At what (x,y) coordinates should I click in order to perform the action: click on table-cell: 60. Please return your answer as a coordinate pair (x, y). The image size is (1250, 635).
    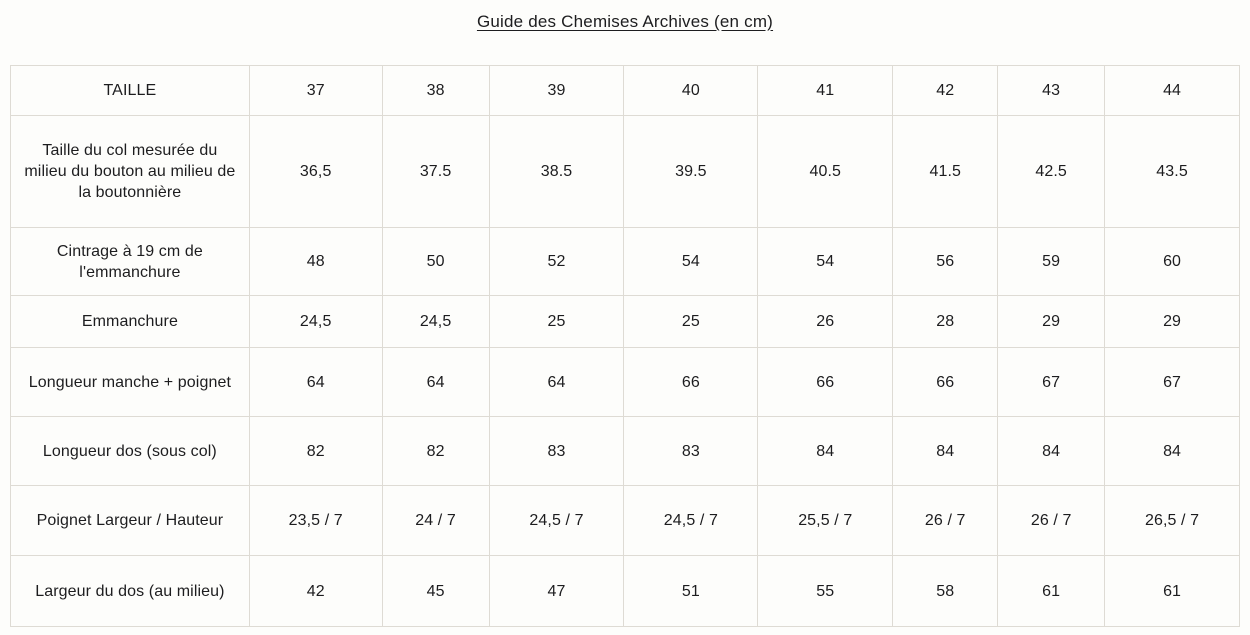
    Looking at the image, I should click on (1172, 261).